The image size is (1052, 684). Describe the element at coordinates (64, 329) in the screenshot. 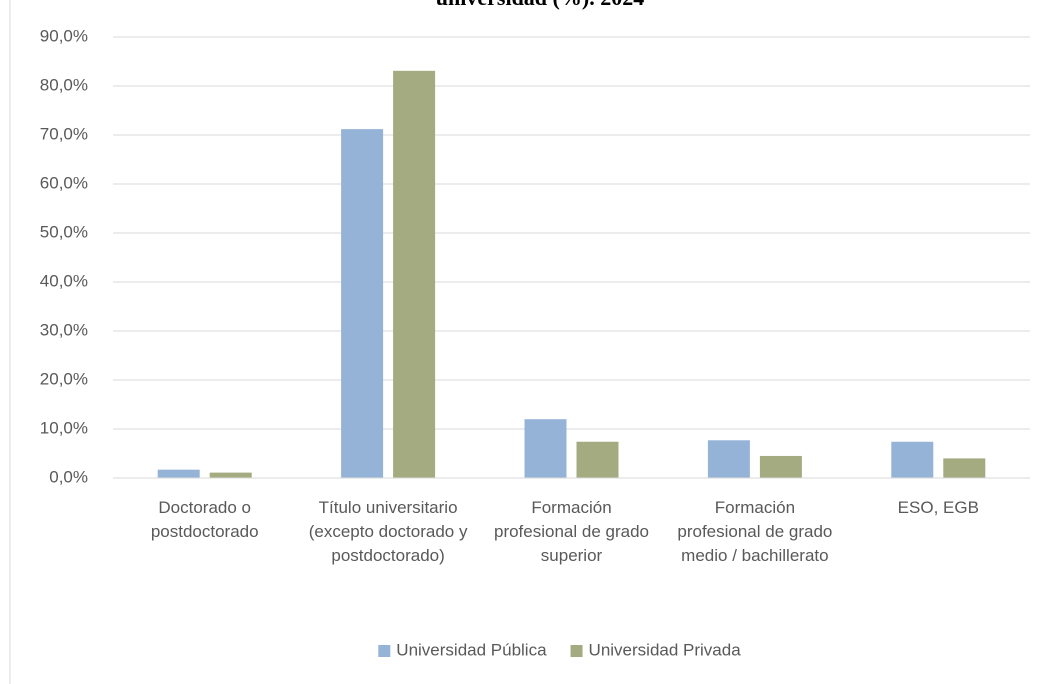

I see `y-tick-label: 30,0%` at that location.